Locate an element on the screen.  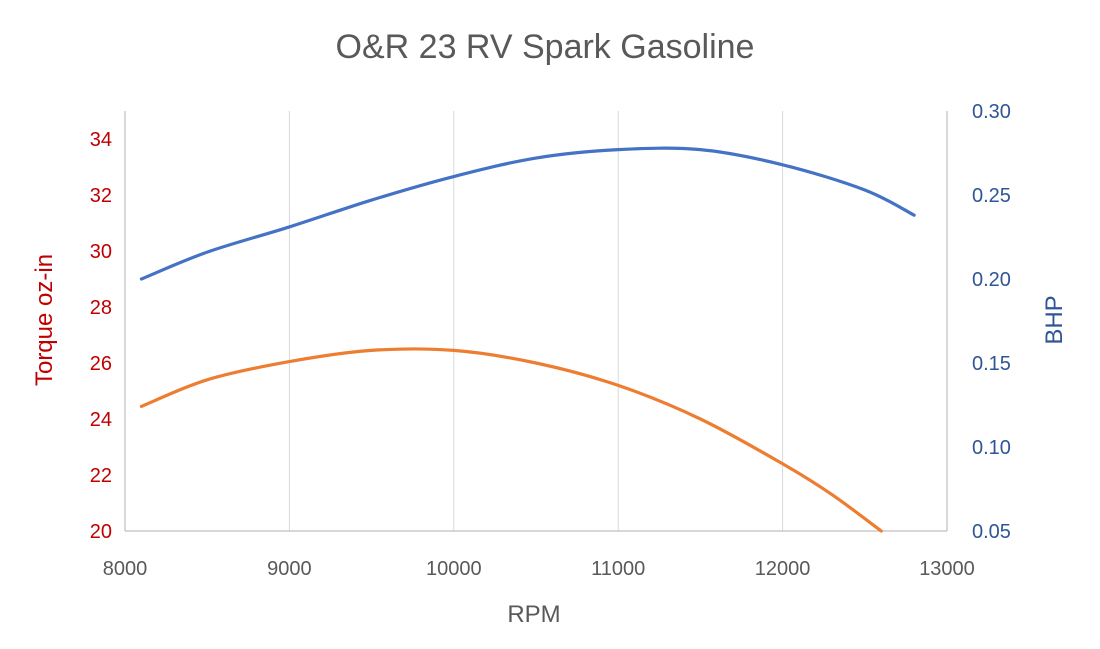
y-right-tick-label: 0.15 is located at coordinates (991, 364).